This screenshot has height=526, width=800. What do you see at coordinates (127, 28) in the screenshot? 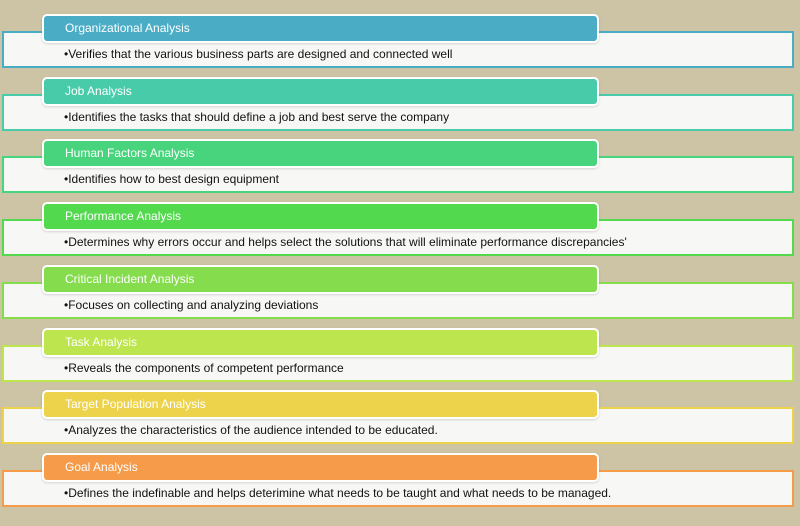
I see `item-title: Organizational Analysis` at bounding box center [127, 28].